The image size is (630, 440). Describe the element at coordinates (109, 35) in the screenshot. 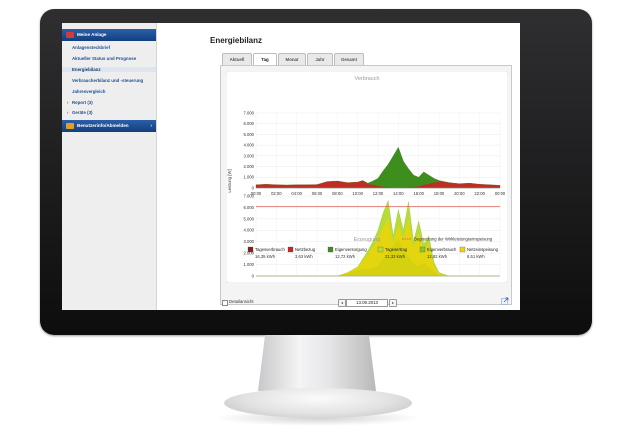

I see `sidebar-header-my-system: Meine Anlage` at that location.